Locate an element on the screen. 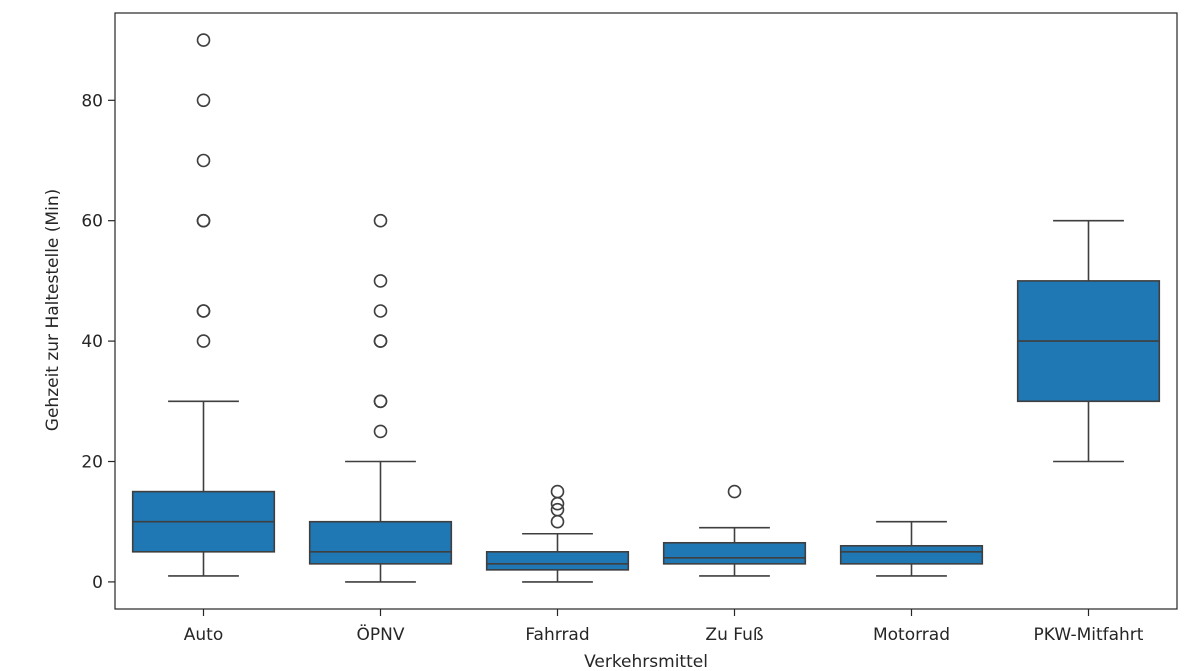  y-tick-label: 20 is located at coordinates (92, 463).